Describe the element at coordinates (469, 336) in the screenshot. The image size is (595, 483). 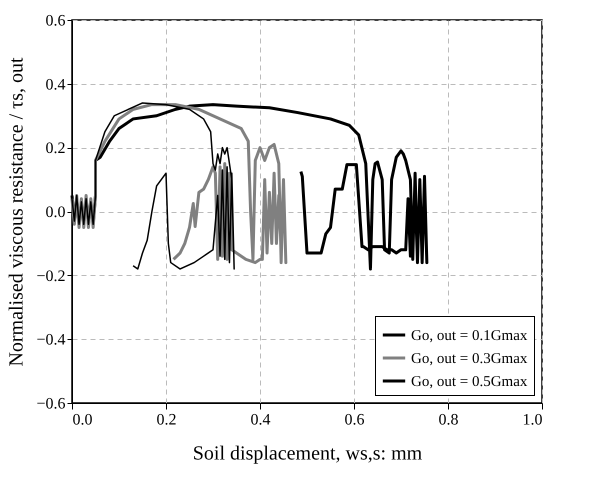
I see `legend-label: Go, out = 0.1Gmax` at that location.